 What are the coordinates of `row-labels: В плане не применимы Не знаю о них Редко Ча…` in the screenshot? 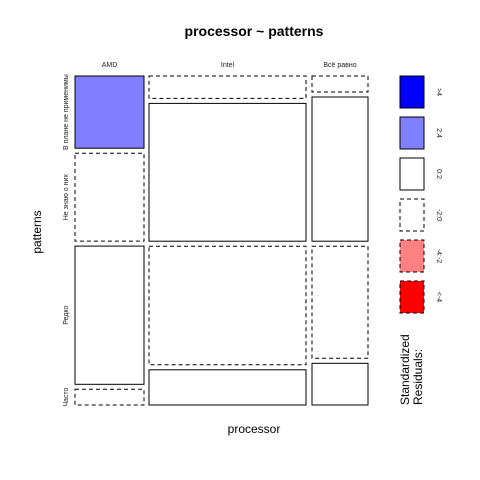 It's located at (66, 240).